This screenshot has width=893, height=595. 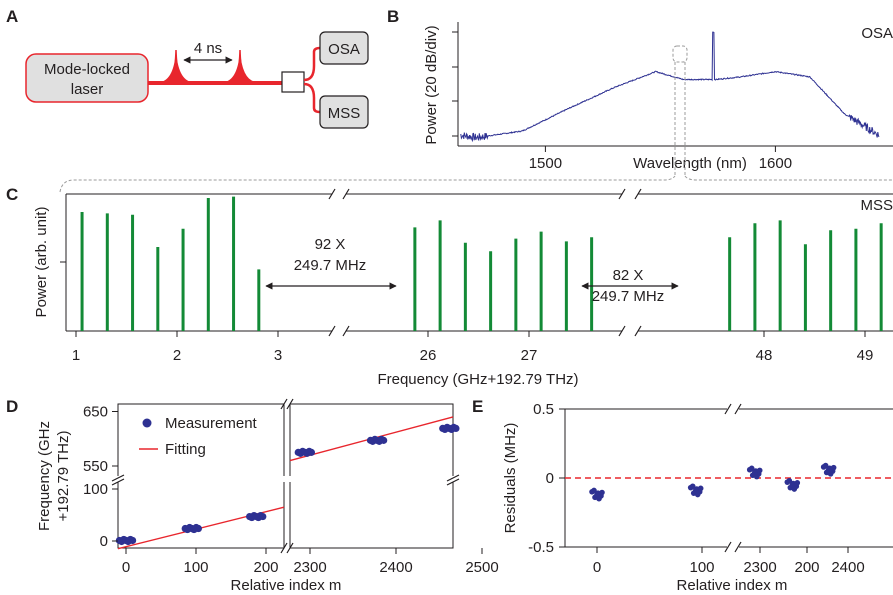 I want to click on b-x-label: Wavelength (nm), so click(x=690, y=163).